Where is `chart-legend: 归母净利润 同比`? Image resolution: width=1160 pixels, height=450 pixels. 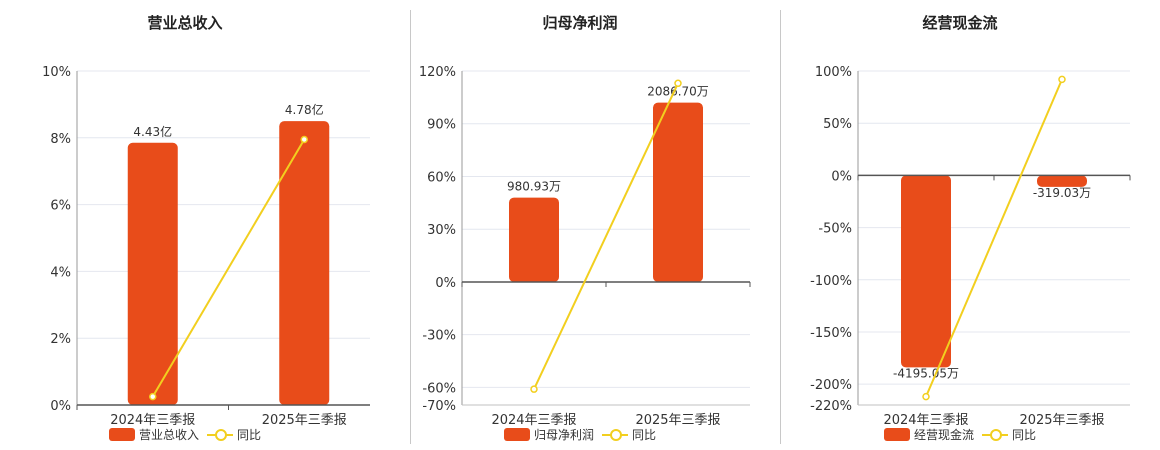 chart-legend: 归母净利润 同比 is located at coordinates (580, 434).